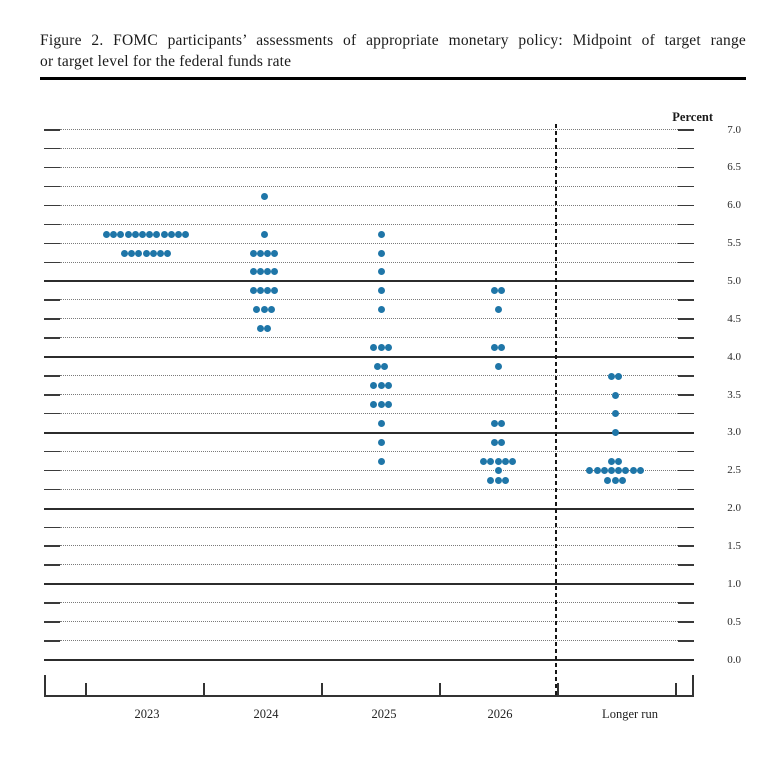 The height and width of the screenshot is (777, 784). I want to click on y-axis-label: 2.5, so click(734, 470).